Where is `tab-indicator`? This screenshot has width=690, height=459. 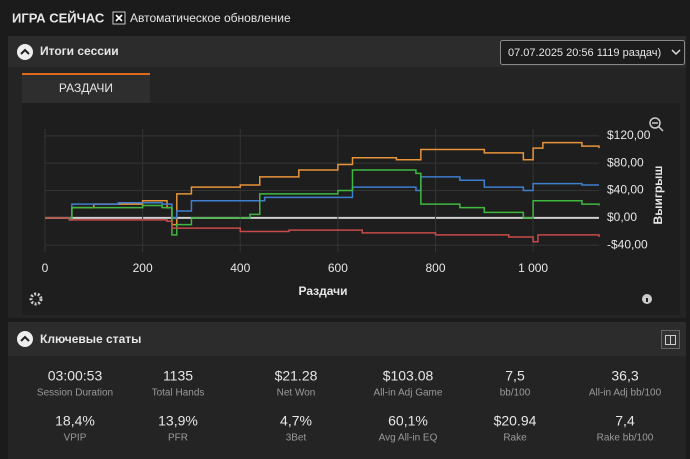 tab-indicator is located at coordinates (86, 74).